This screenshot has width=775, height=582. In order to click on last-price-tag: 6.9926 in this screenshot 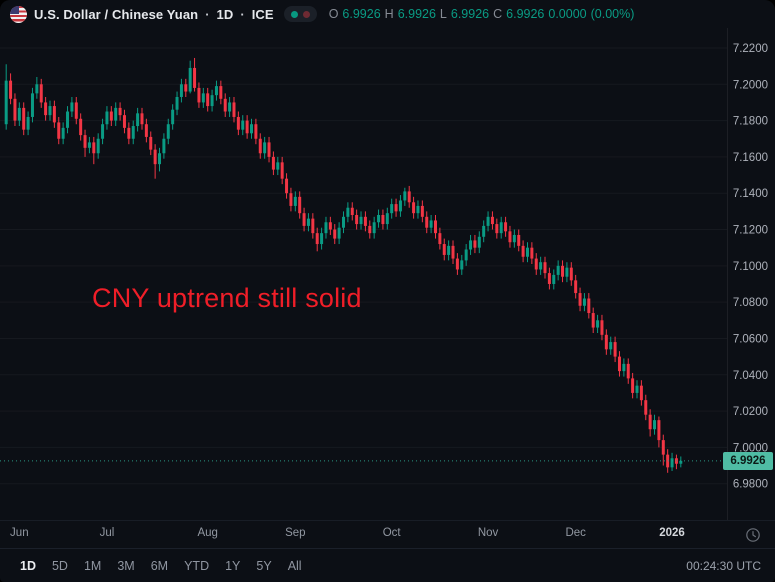, I will do `click(748, 460)`.